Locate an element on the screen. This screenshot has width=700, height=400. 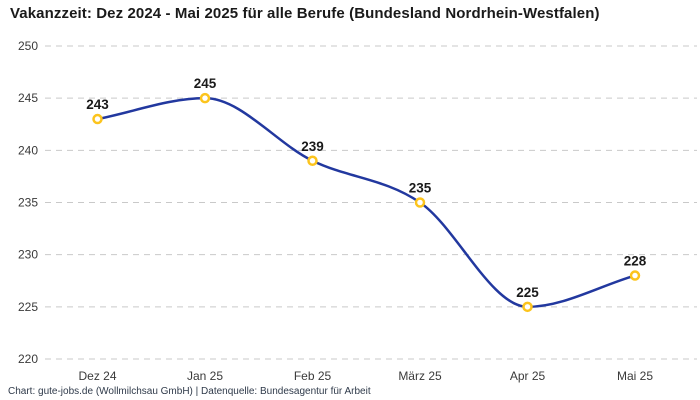
y-axis-tick-label: 240 is located at coordinates (28, 150).